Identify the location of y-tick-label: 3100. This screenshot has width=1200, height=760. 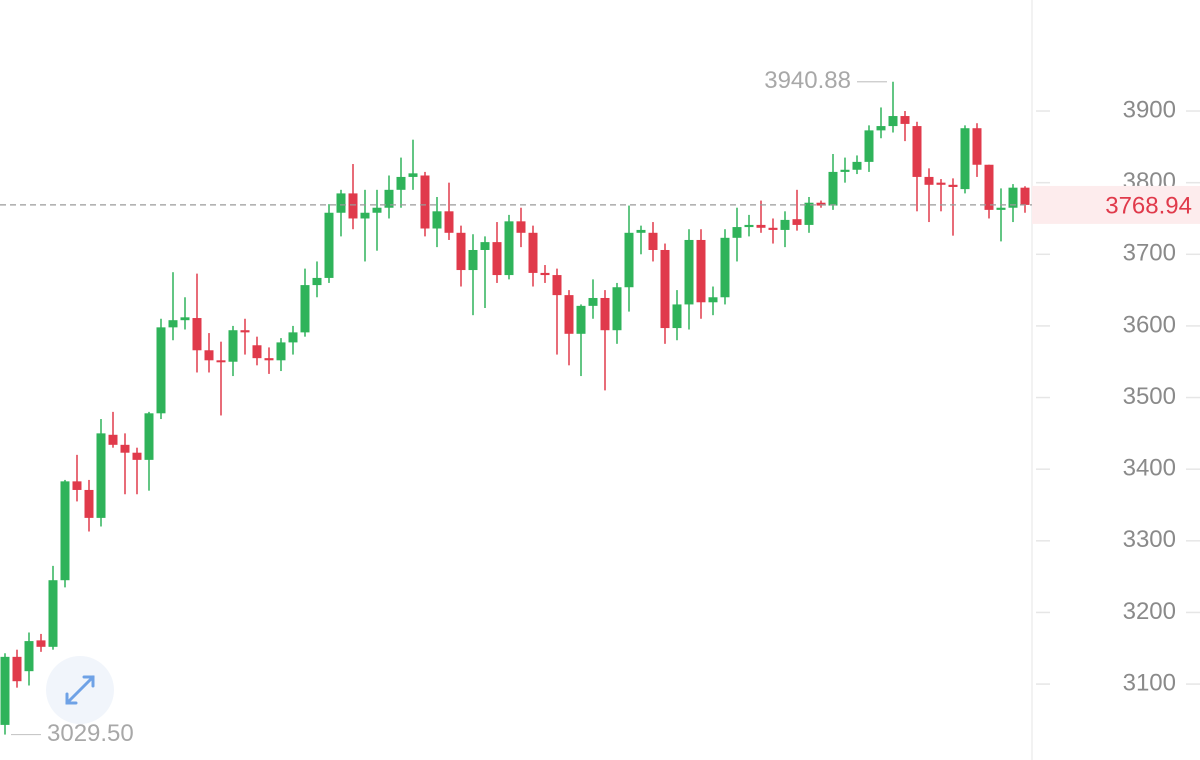
(1149, 682).